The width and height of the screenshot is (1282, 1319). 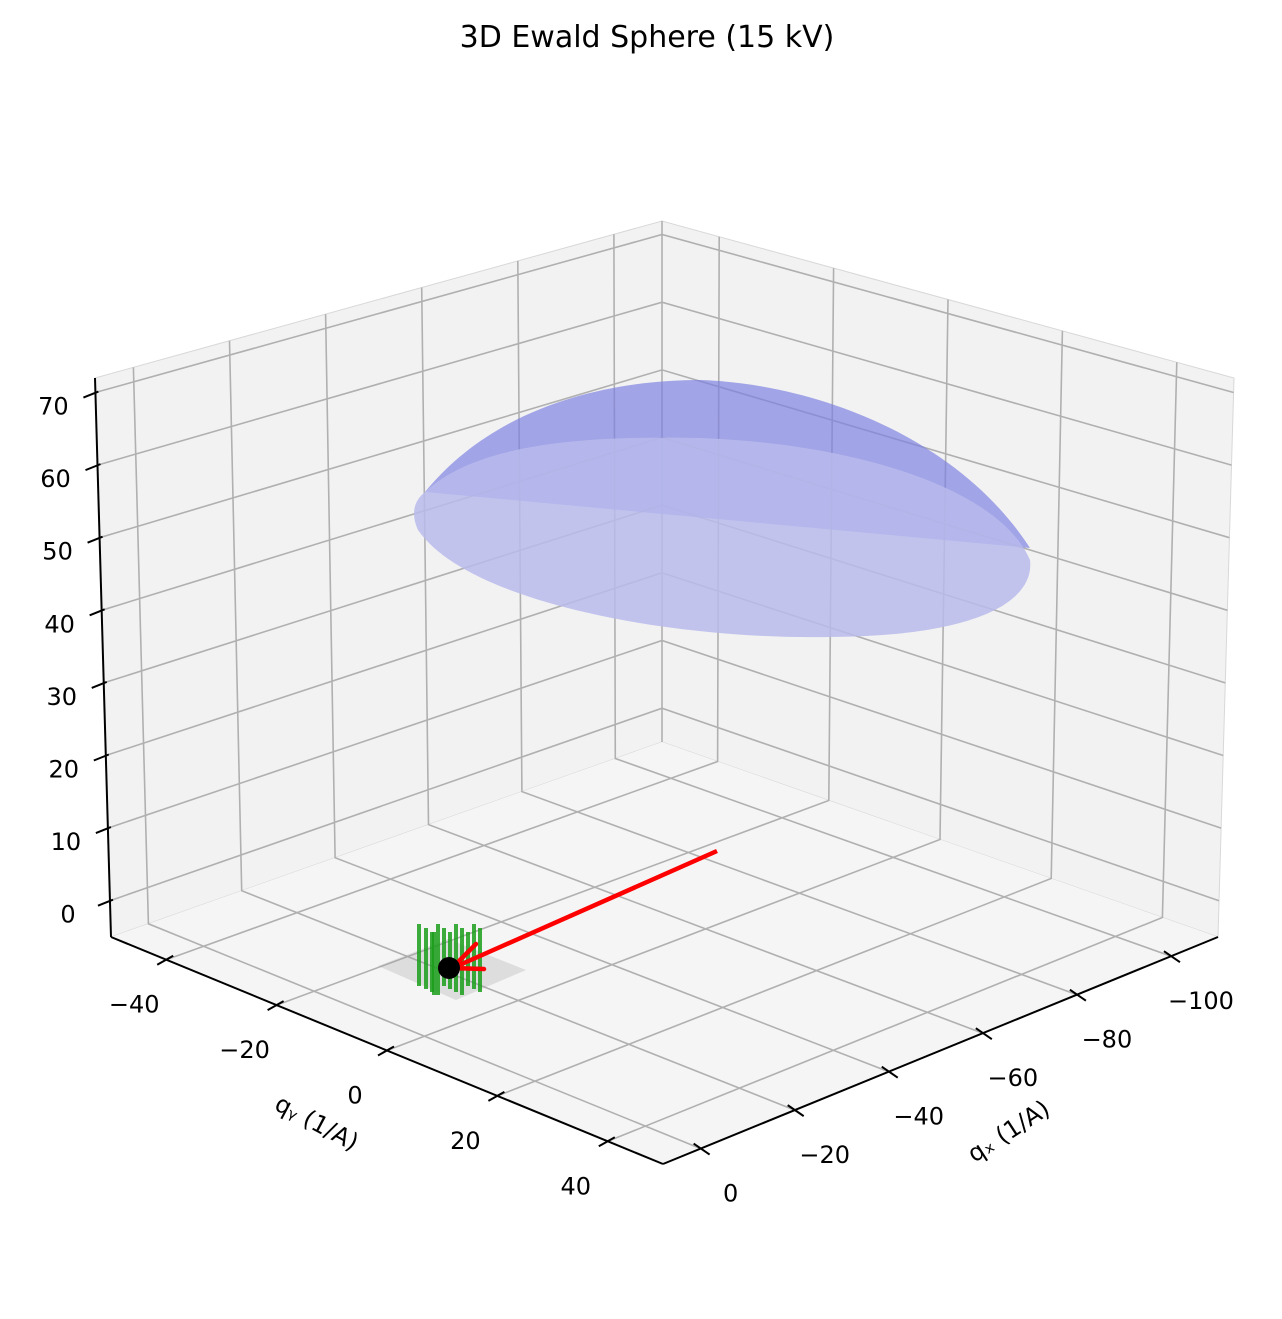 What do you see at coordinates (824, 1155) in the screenshot?
I see `x-tick-label: −20` at bounding box center [824, 1155].